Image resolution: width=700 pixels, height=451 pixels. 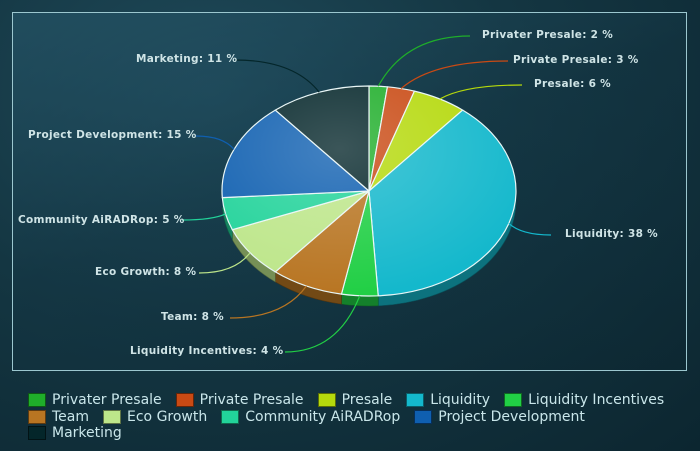 I want to click on legend-item: Liquidity Incentives, so click(x=584, y=400).